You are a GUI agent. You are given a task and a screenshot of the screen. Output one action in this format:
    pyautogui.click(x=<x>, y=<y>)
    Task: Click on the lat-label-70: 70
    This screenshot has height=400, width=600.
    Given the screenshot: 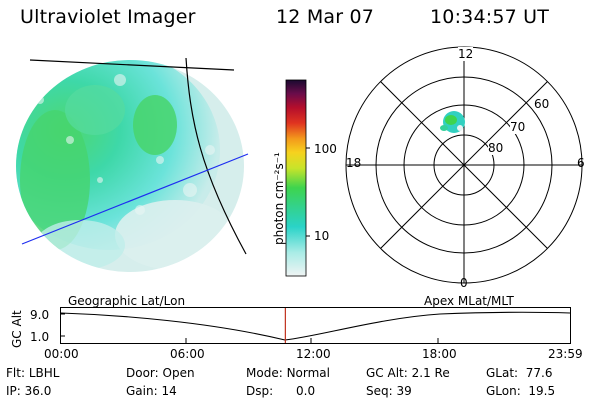 What is the action you would take?
    pyautogui.click(x=518, y=127)
    